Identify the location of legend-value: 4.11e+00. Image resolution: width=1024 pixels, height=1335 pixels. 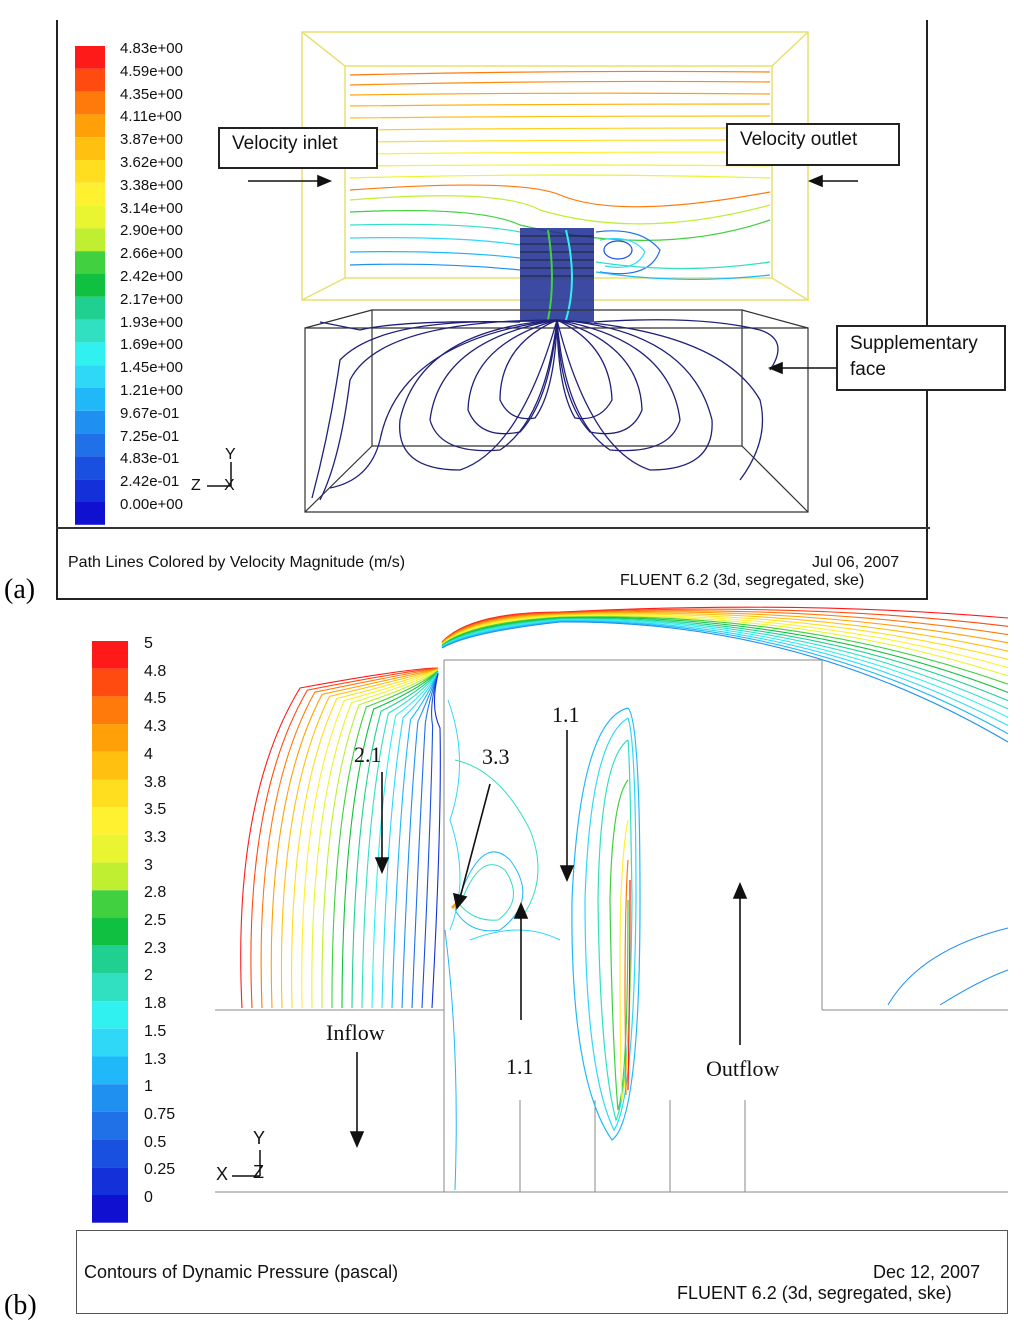
(151, 117).